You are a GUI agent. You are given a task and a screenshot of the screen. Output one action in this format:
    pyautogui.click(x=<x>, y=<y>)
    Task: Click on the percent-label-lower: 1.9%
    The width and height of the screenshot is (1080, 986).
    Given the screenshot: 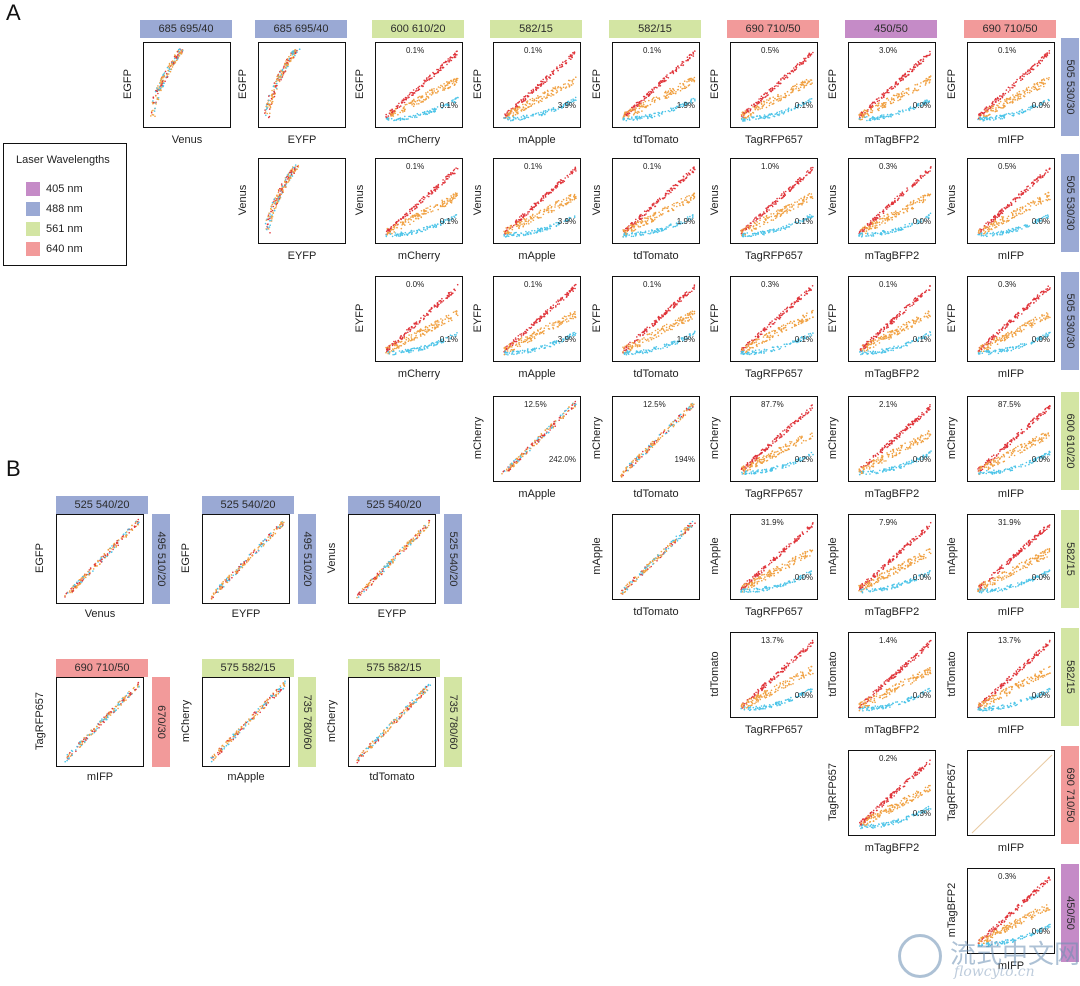 What is the action you would take?
    pyautogui.click(x=685, y=221)
    